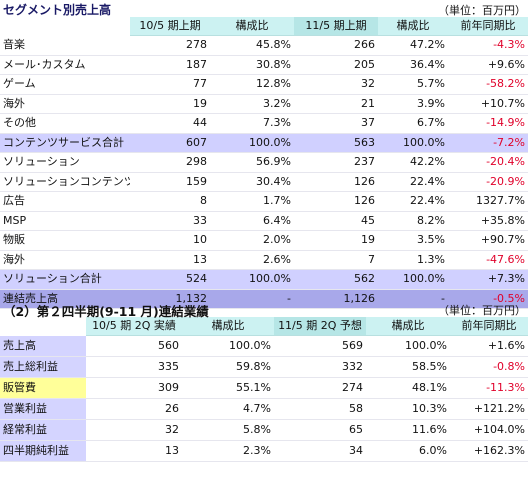 The height and width of the screenshot is (481, 528). What do you see at coordinates (252, 84) in the screenshot?
I see `prev-ratio: 12.8%` at bounding box center [252, 84].